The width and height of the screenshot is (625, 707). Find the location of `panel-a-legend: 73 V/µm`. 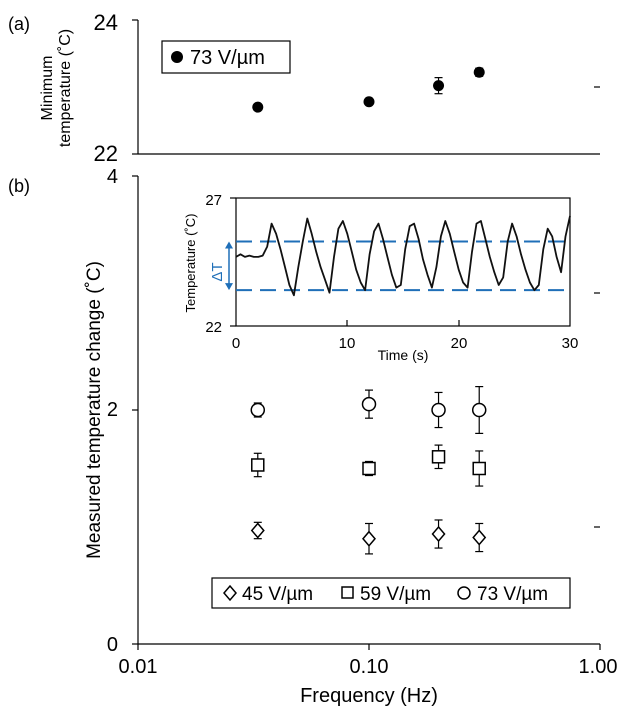

panel-a-legend: 73 V/µm is located at coordinates (226, 57).